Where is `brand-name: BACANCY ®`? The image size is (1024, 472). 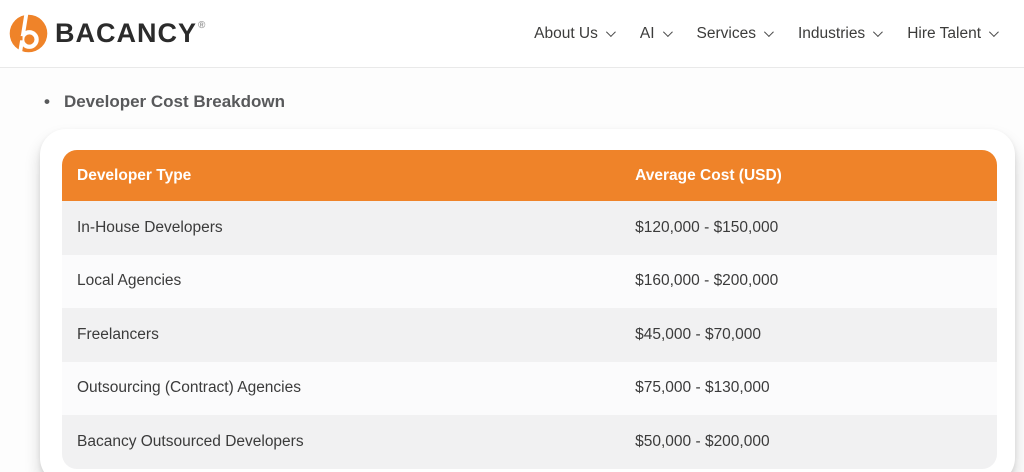
brand-name: BACANCY ® is located at coordinates (131, 33).